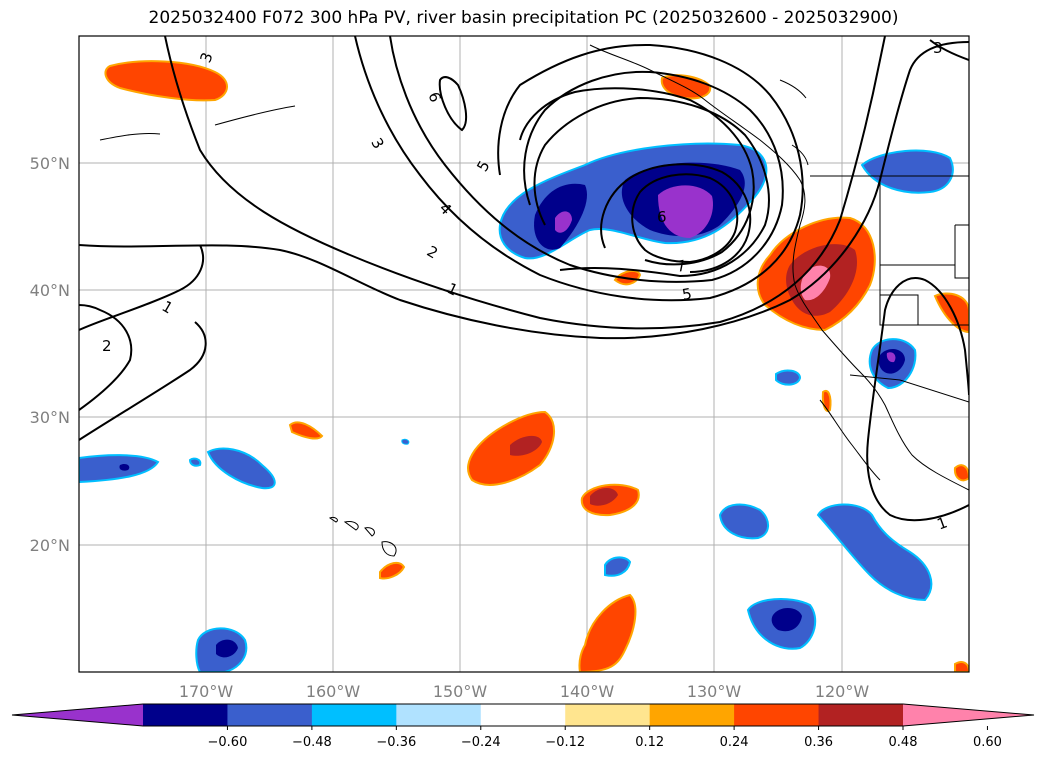  What do you see at coordinates (903, 742) in the screenshot?
I see `colorbar-tick-label: 0.48` at bounding box center [903, 742].